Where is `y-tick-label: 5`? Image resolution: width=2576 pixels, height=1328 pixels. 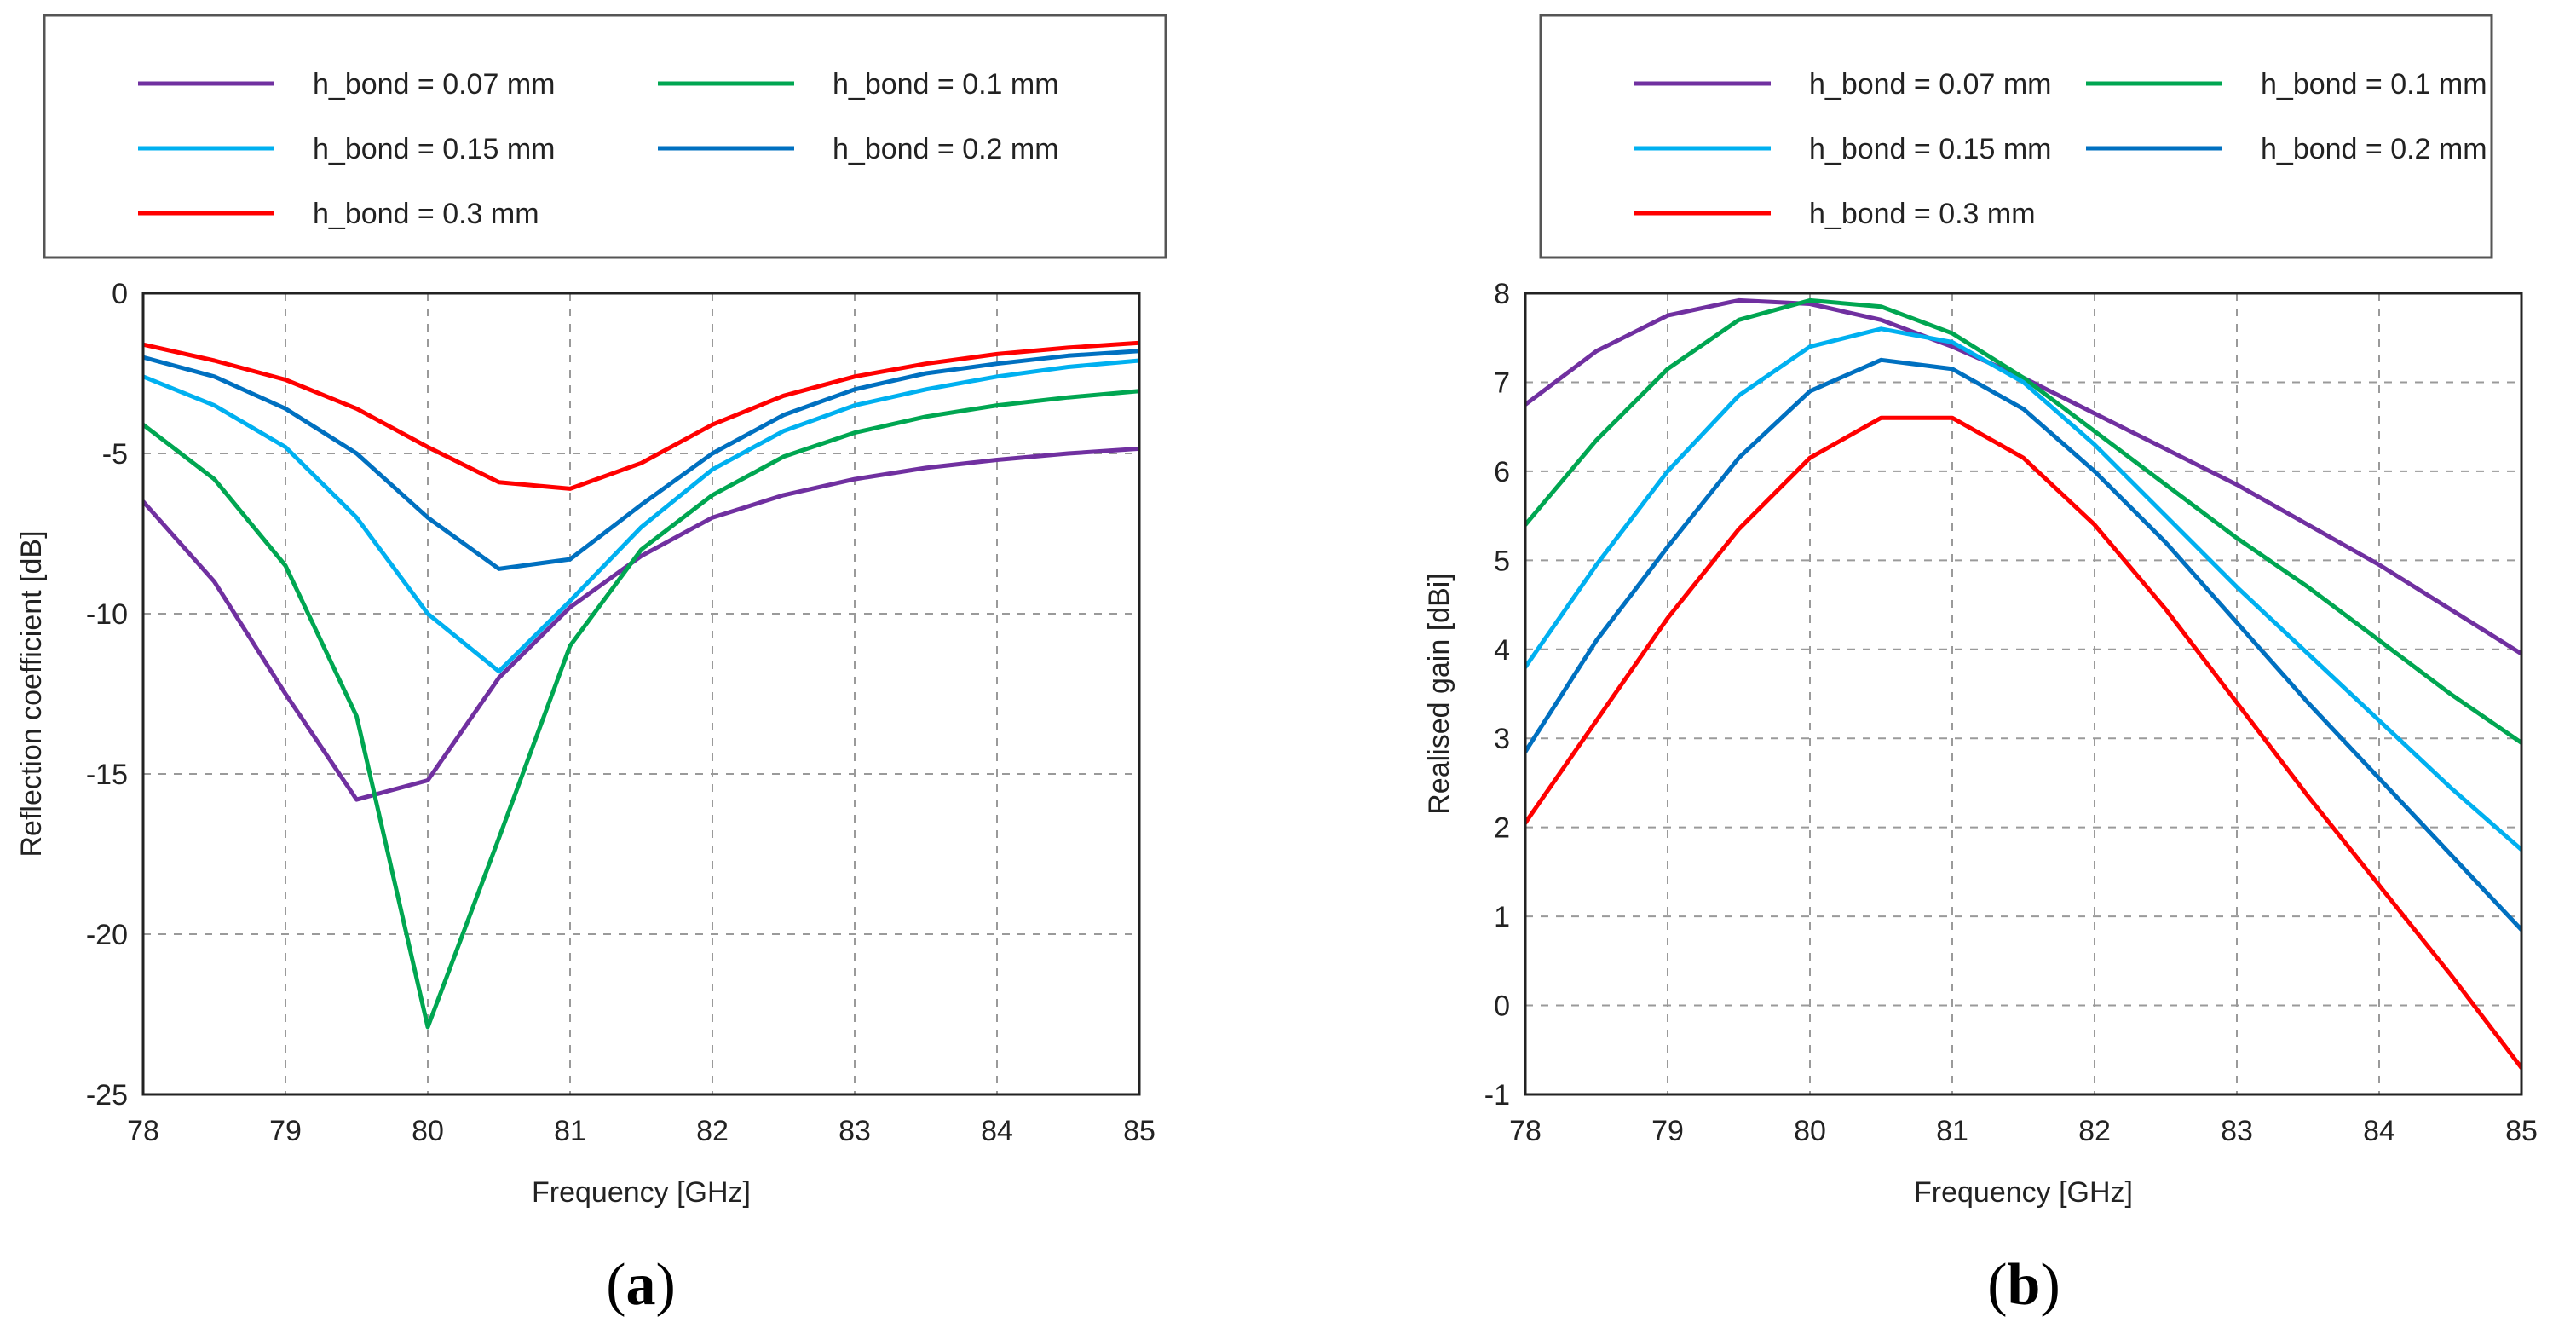
y-tick-label: 5 is located at coordinates (1502, 561).